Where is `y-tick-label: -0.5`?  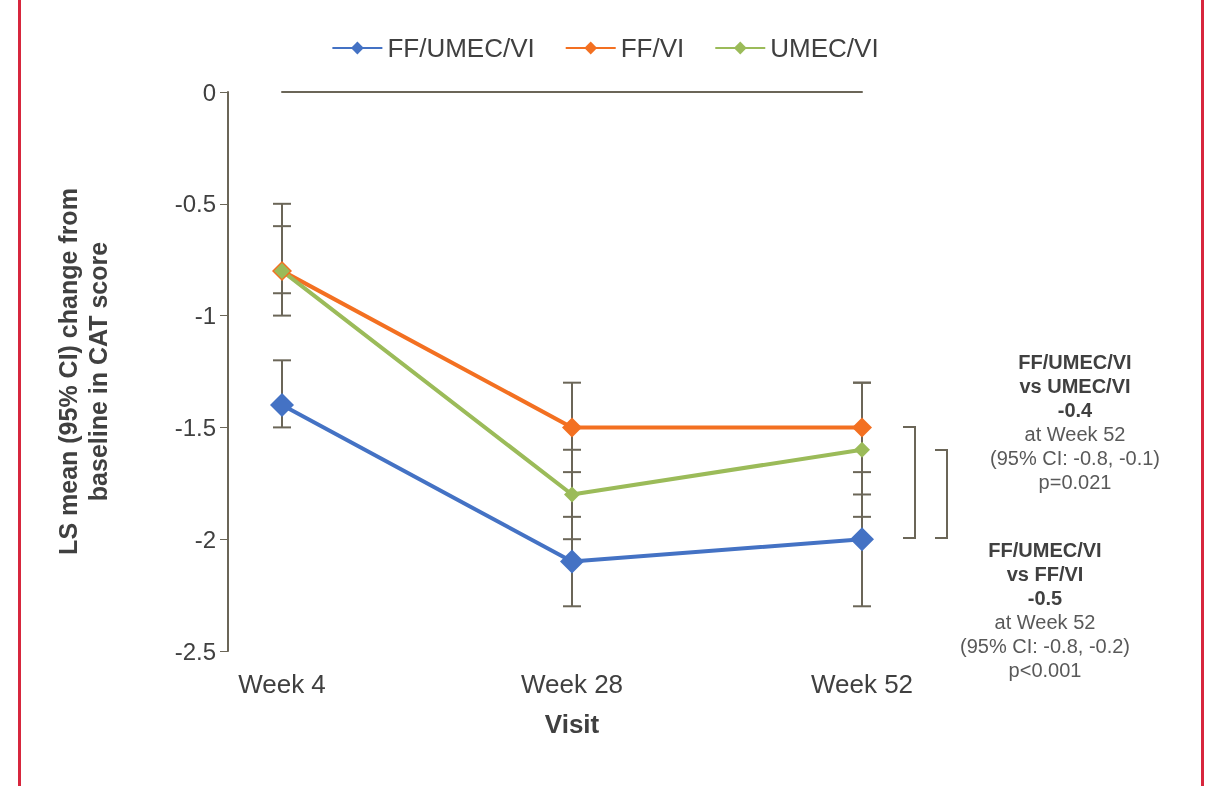
y-tick-label: -0.5 is located at coordinates (195, 204).